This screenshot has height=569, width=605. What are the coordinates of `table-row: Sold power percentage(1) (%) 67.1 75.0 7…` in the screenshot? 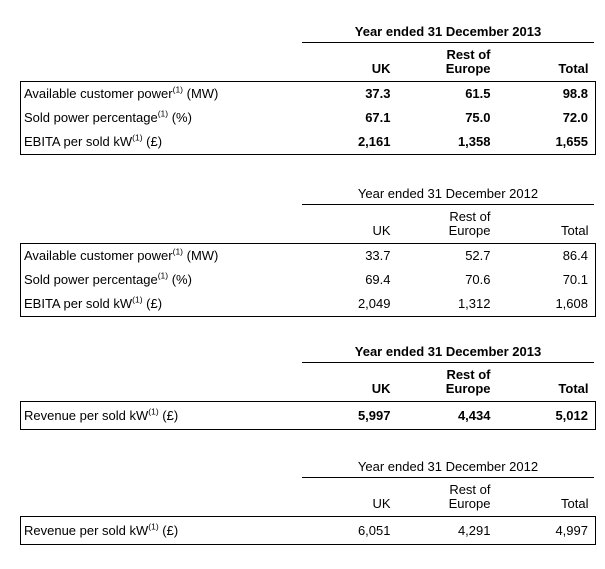 It's located at (308, 118).